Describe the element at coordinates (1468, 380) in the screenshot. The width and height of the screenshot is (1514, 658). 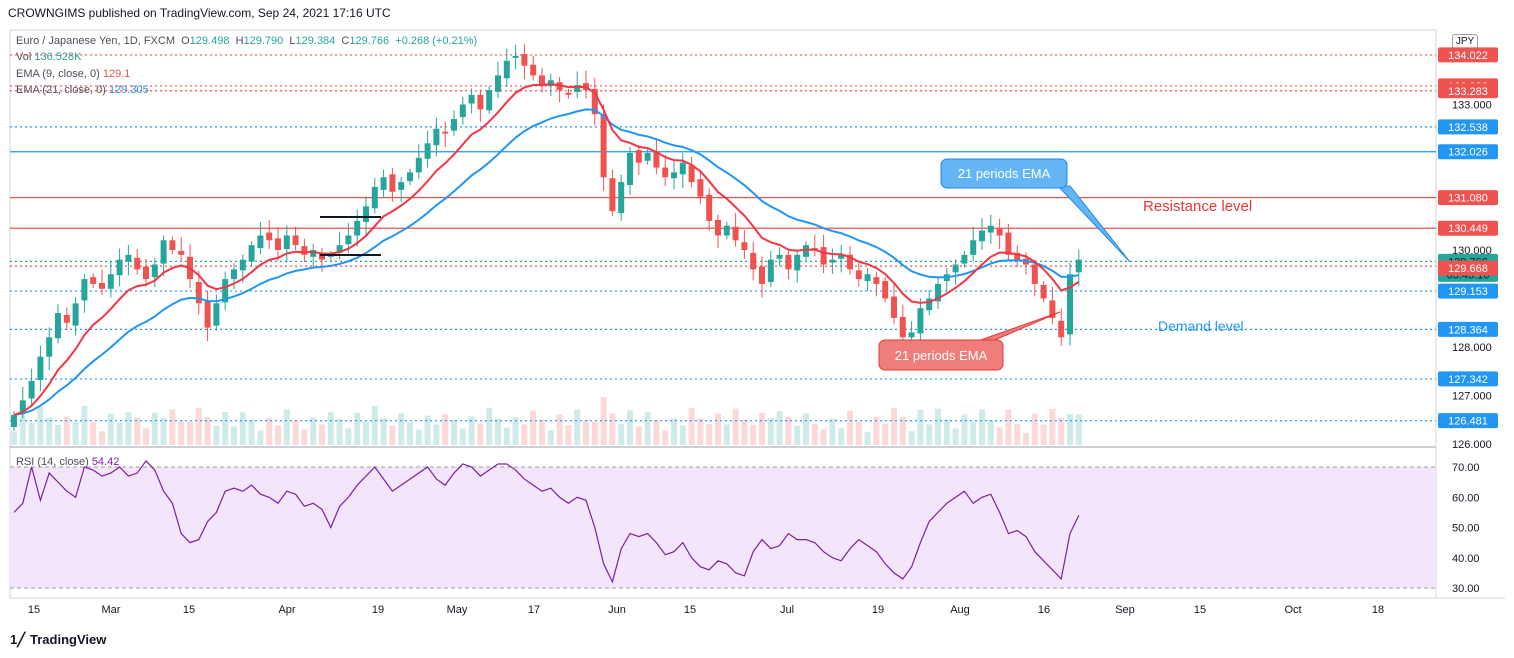
I see `price-tag-text: 127.342` at that location.